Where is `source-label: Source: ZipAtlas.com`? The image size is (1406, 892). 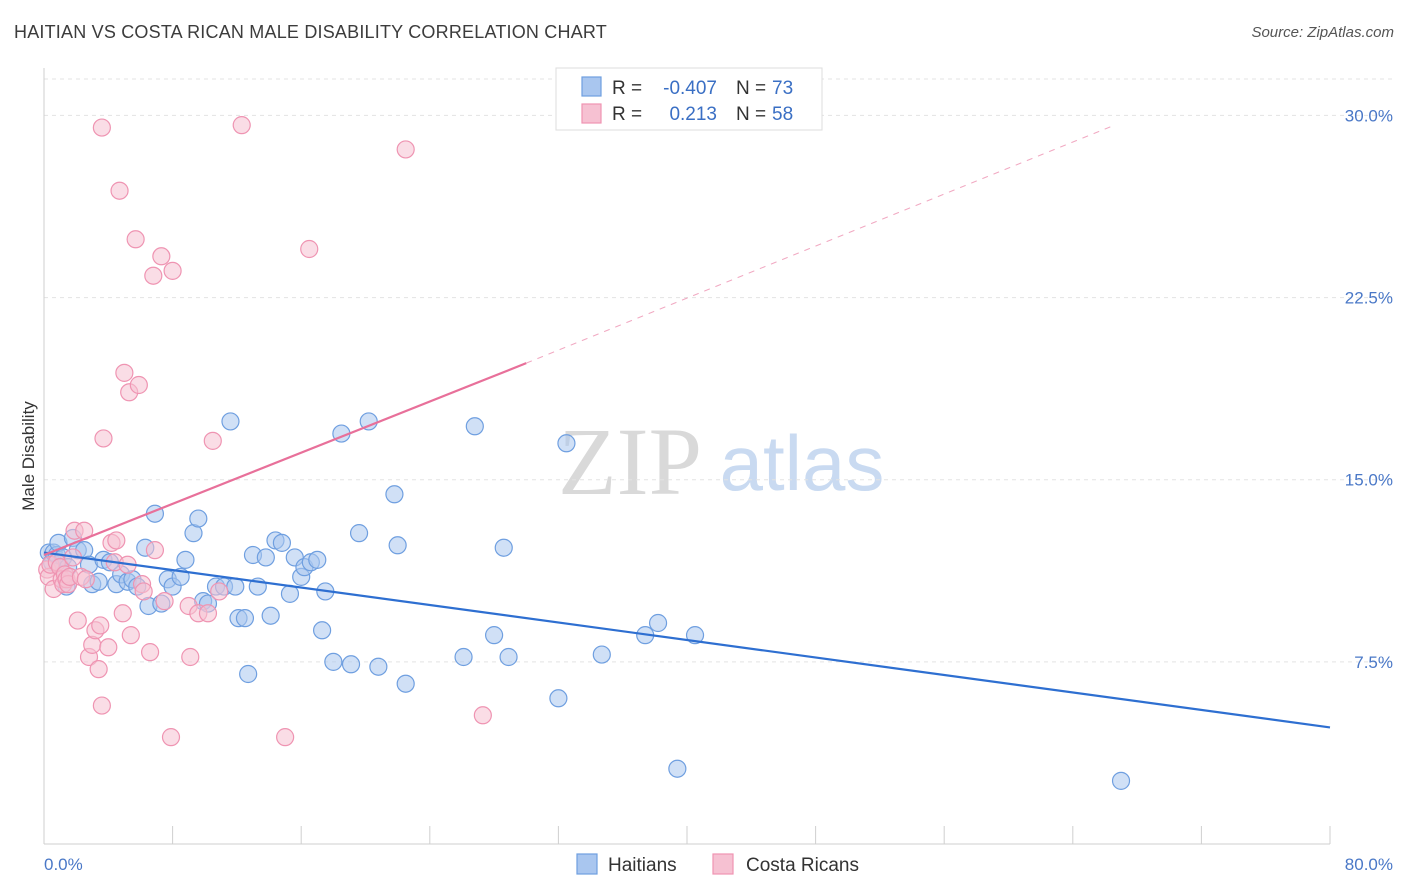
source-label: Source: ZipAtlas.com is located at coordinates (1322, 32).